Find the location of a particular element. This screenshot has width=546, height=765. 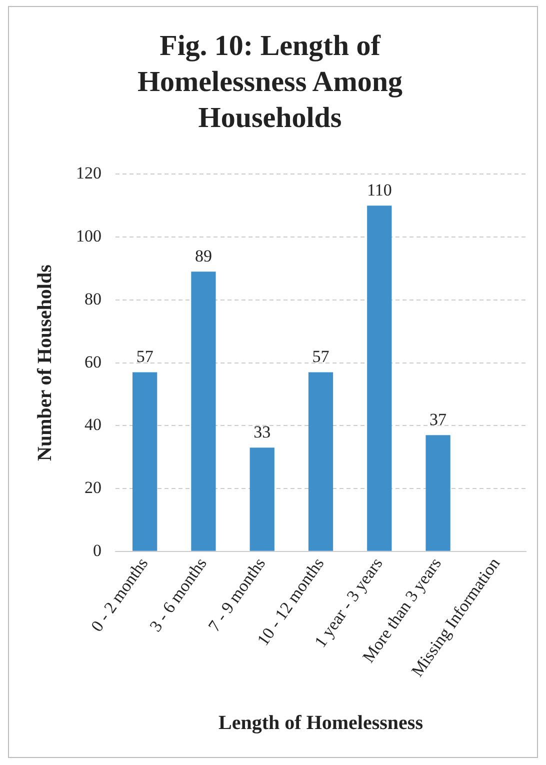

y-tick-label: 80 is located at coordinates (93, 298).